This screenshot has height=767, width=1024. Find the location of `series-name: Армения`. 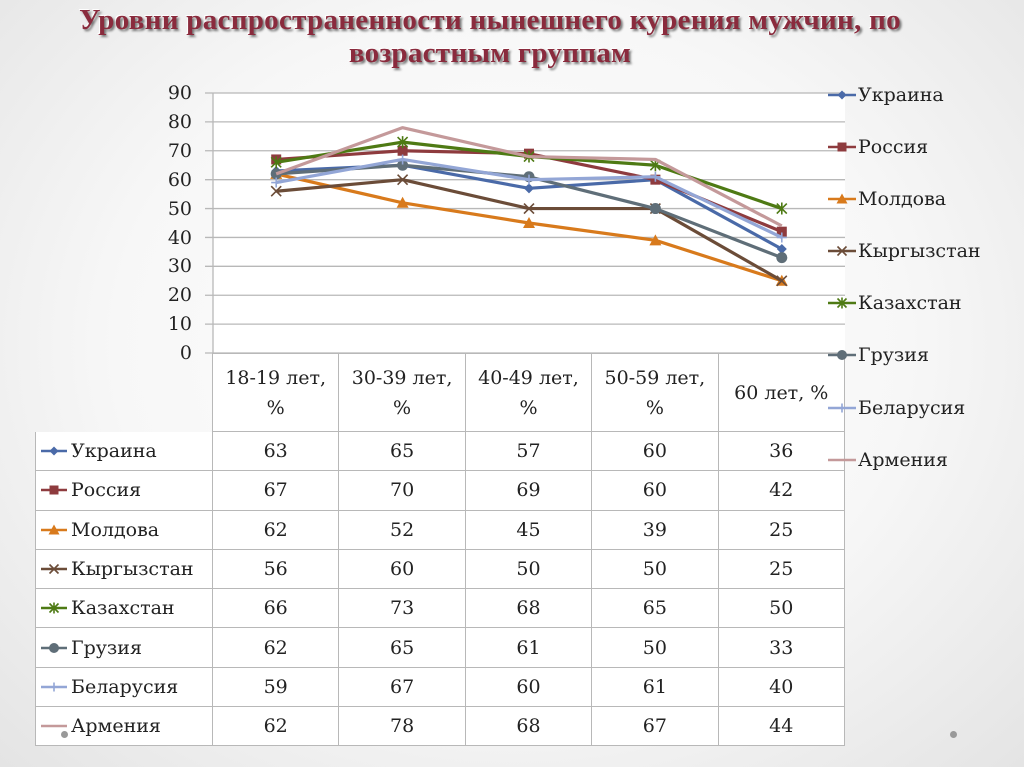

series-name: Армения is located at coordinates (116, 726).